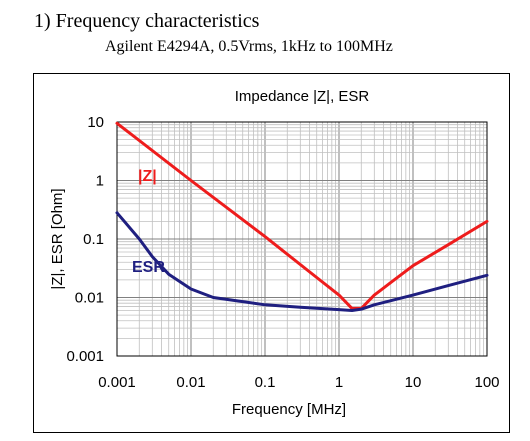  Describe the element at coordinates (85, 356) in the screenshot. I see `y-tick-label: 0.001` at that location.